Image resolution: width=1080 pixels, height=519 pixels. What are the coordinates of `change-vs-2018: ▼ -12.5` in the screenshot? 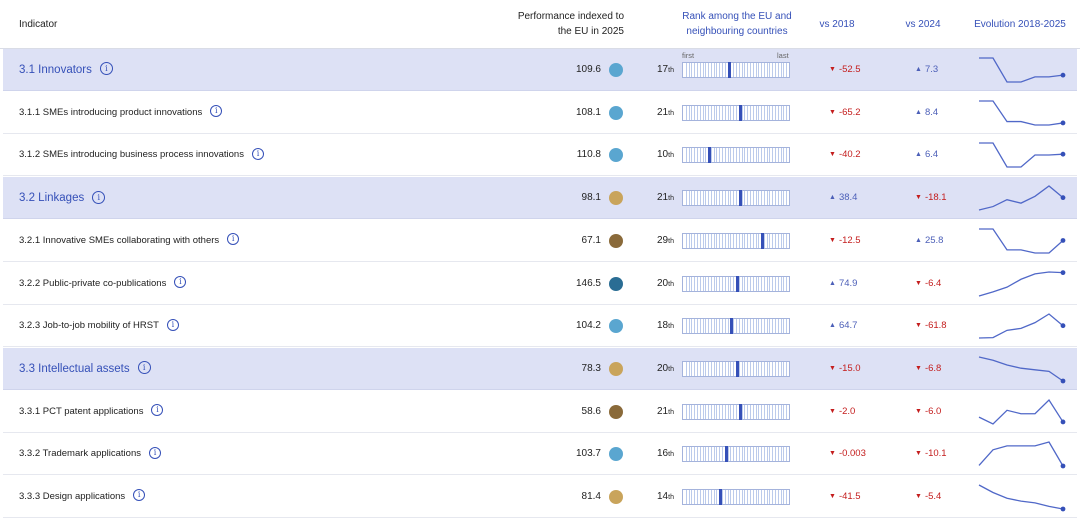 It's located at (845, 241).